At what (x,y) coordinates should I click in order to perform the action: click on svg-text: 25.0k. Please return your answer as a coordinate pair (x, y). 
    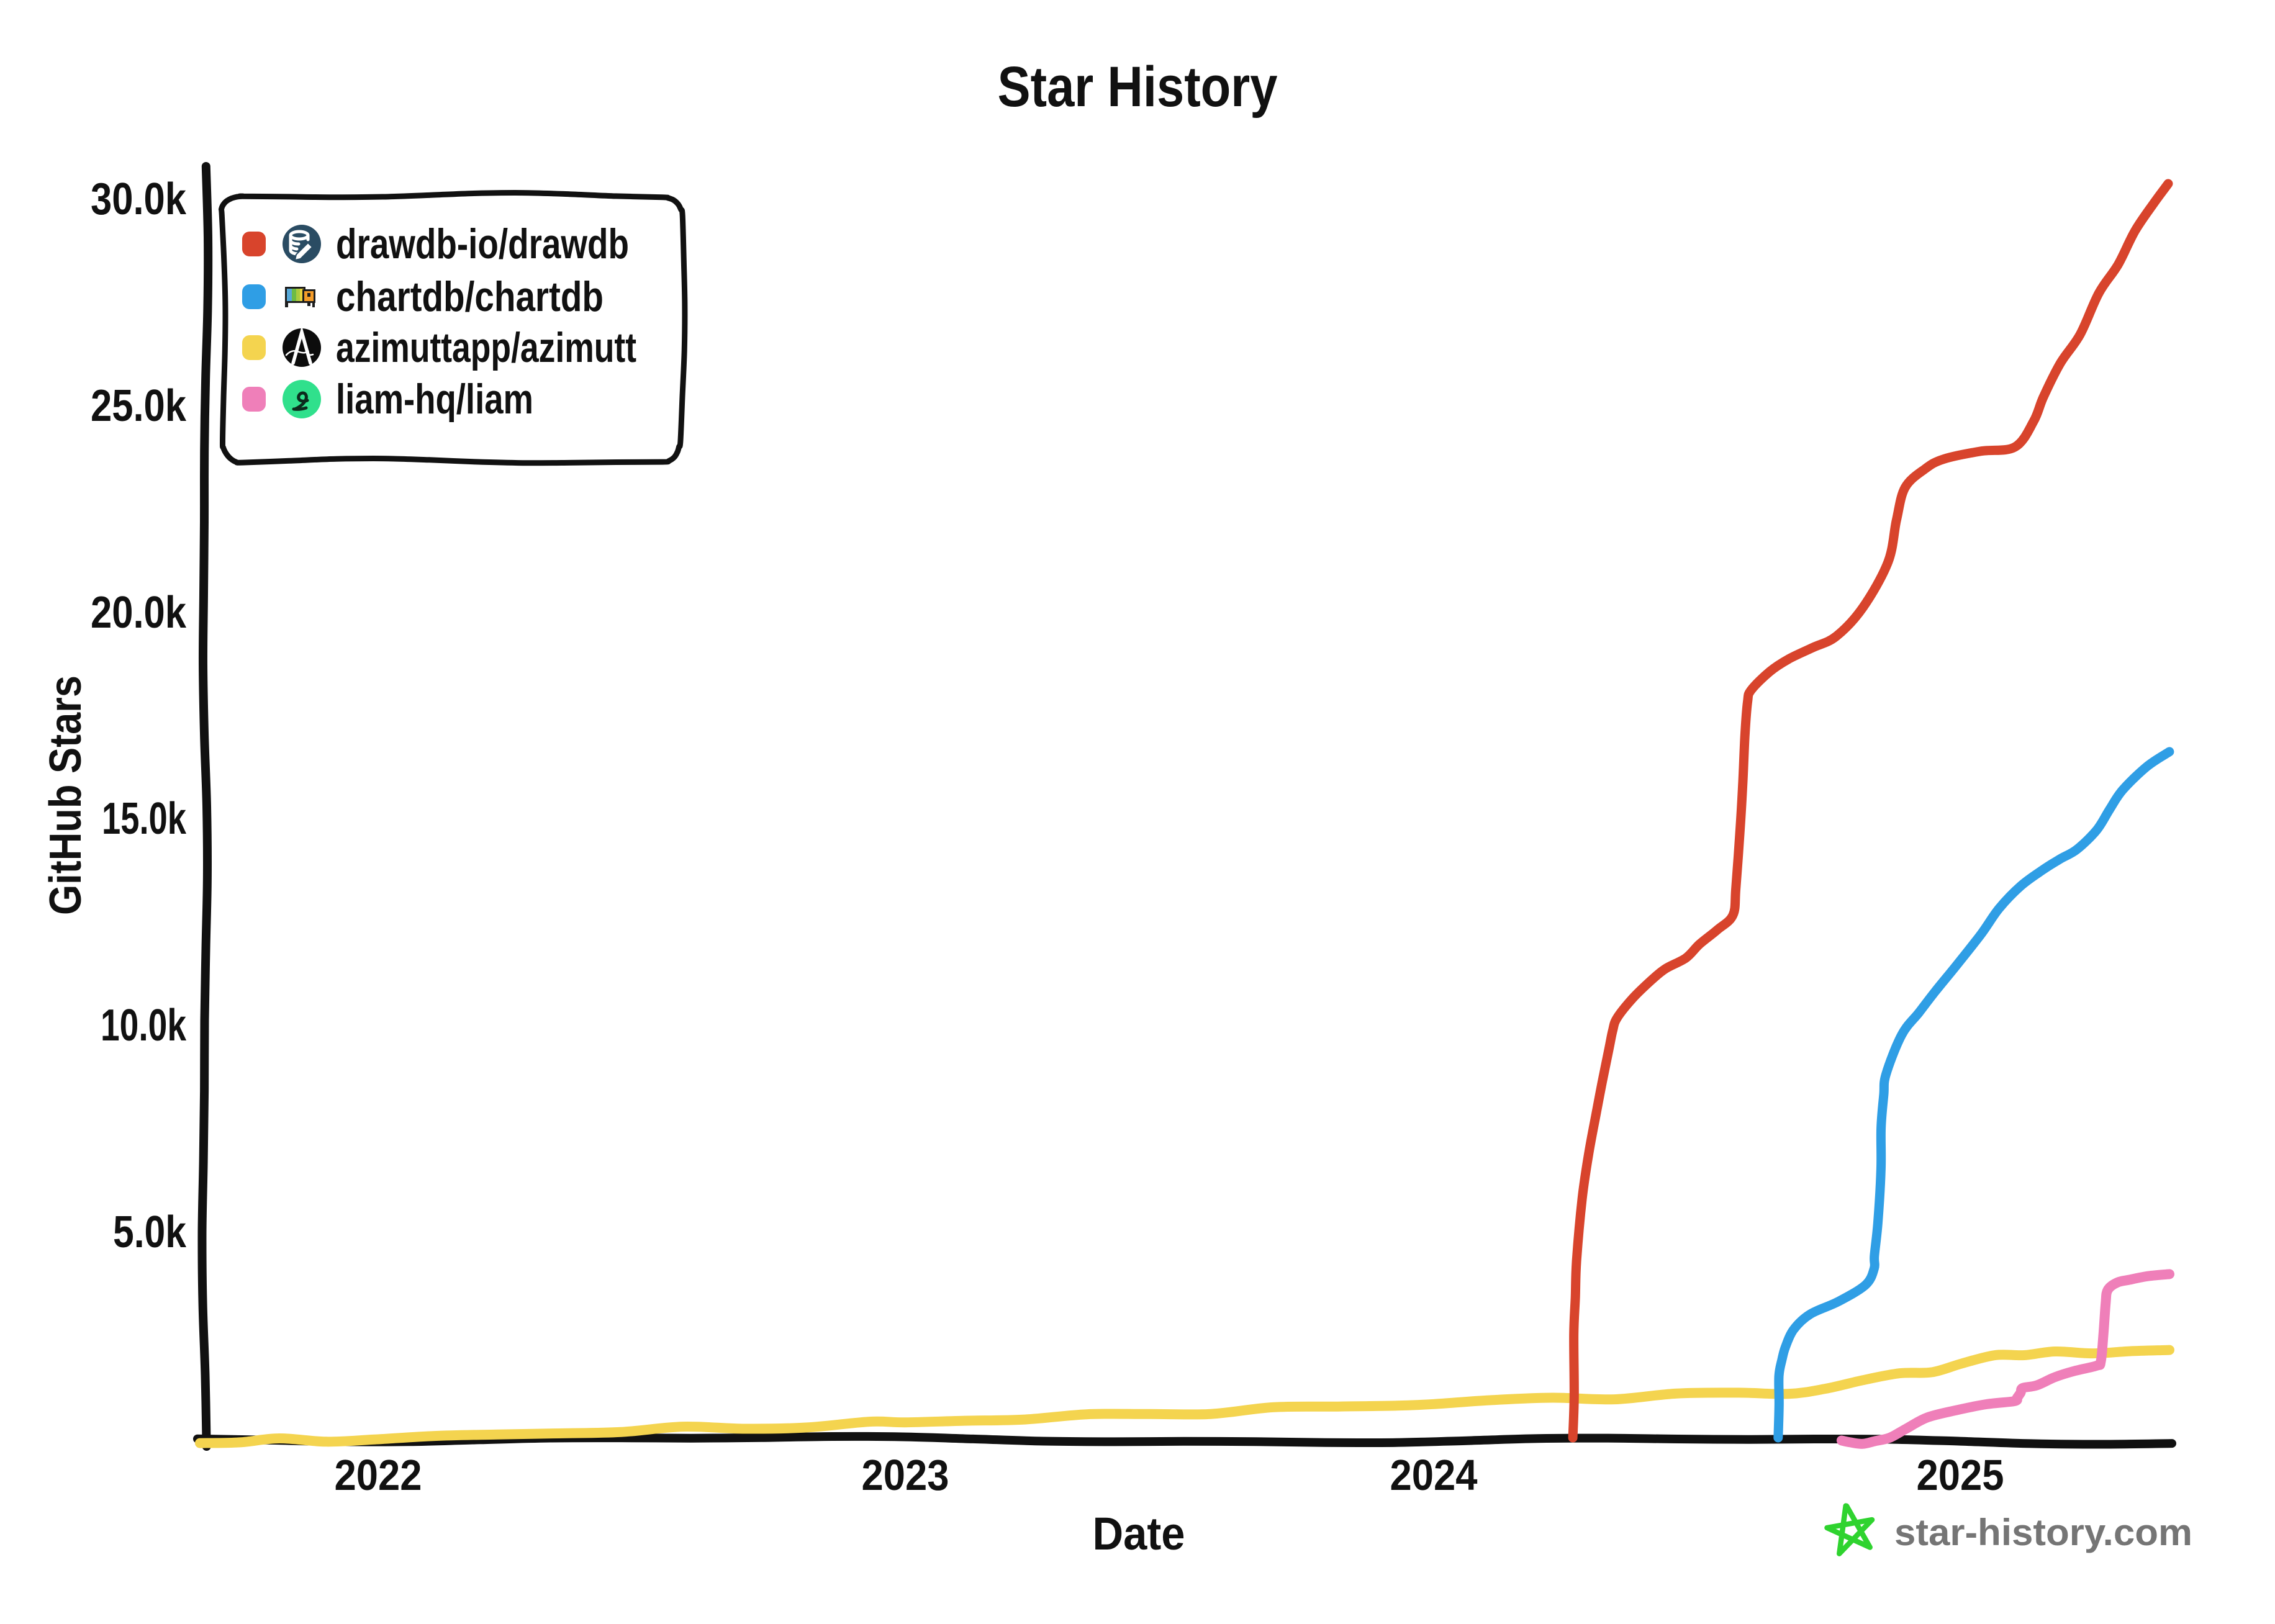
    Looking at the image, I should click on (139, 406).